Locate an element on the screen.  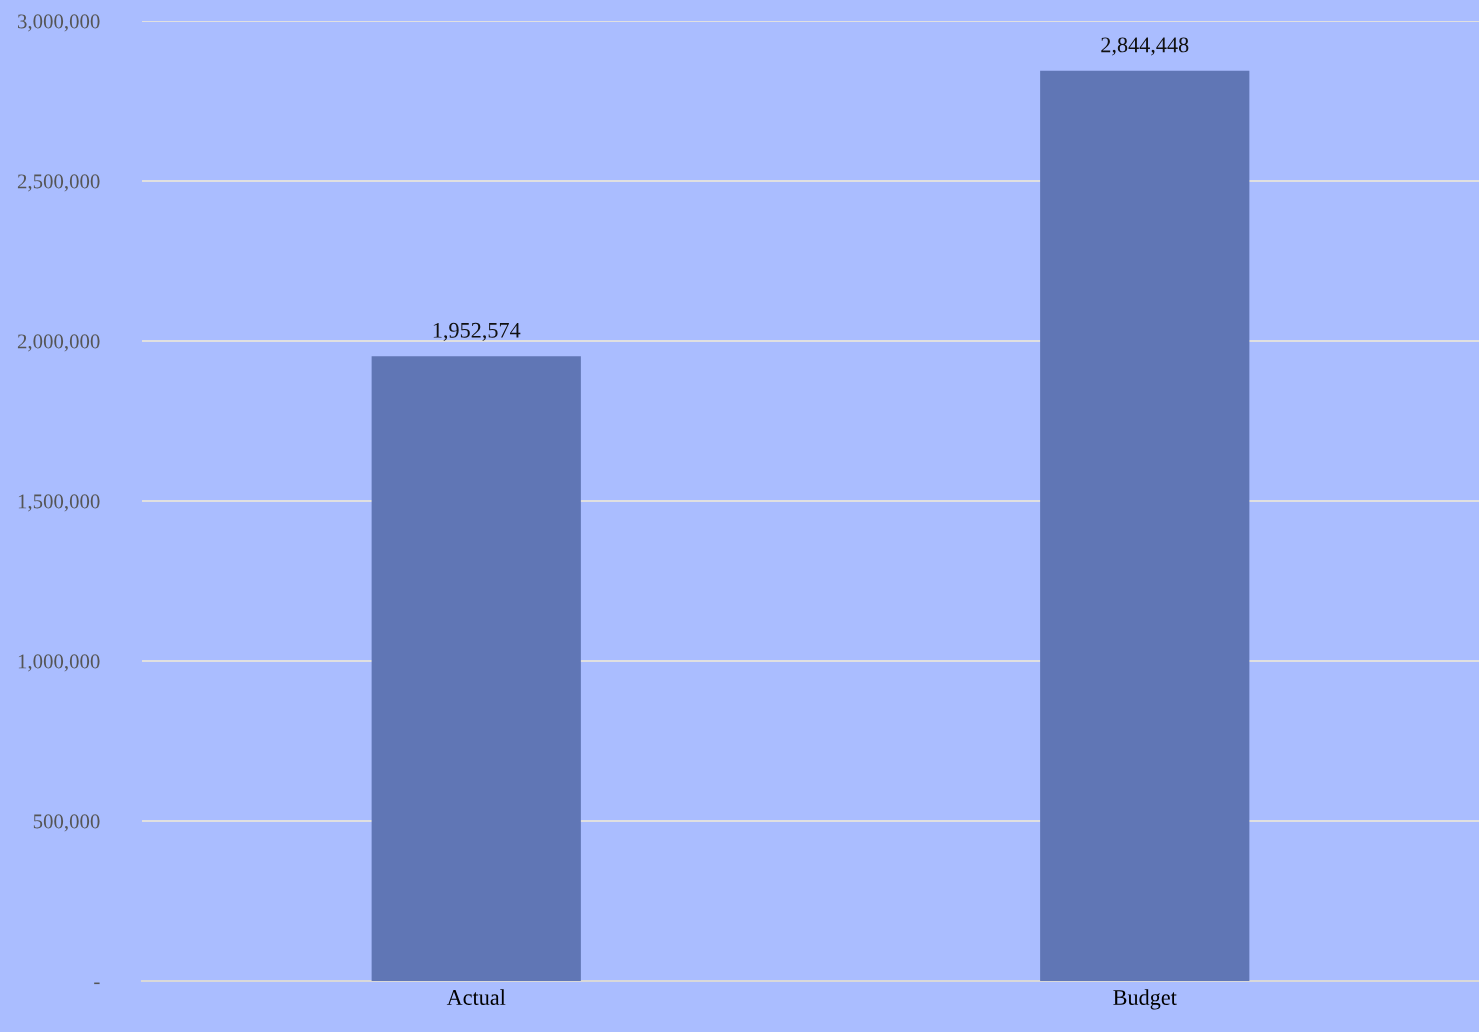
y-tick-label: 500,000 is located at coordinates (66, 823).